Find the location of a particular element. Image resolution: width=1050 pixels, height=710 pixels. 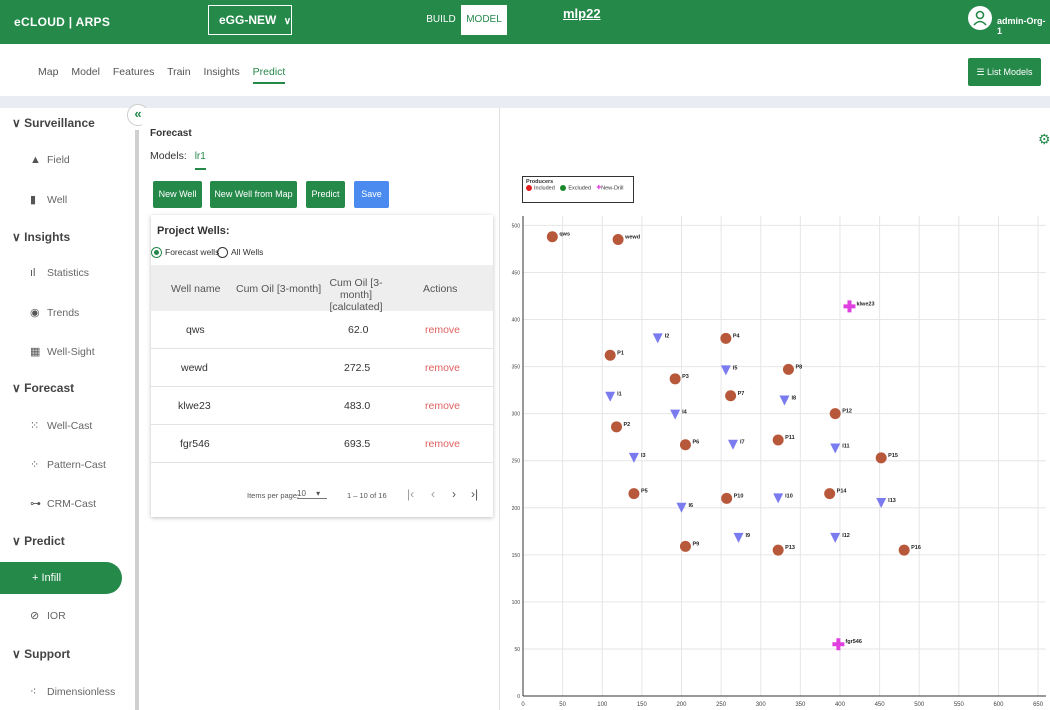

point-label: P1 is located at coordinates (620, 353).